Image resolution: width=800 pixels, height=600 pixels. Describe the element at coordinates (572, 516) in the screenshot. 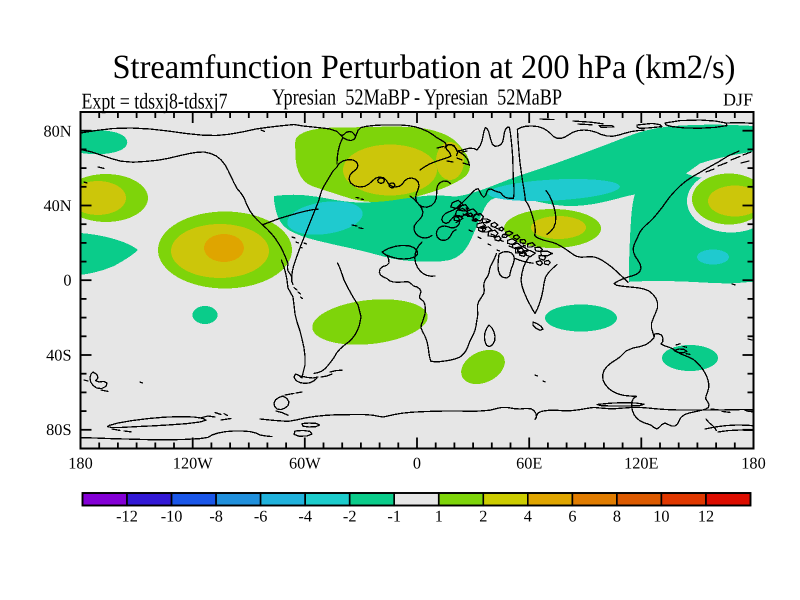

I see `svg-text: 6` at that location.